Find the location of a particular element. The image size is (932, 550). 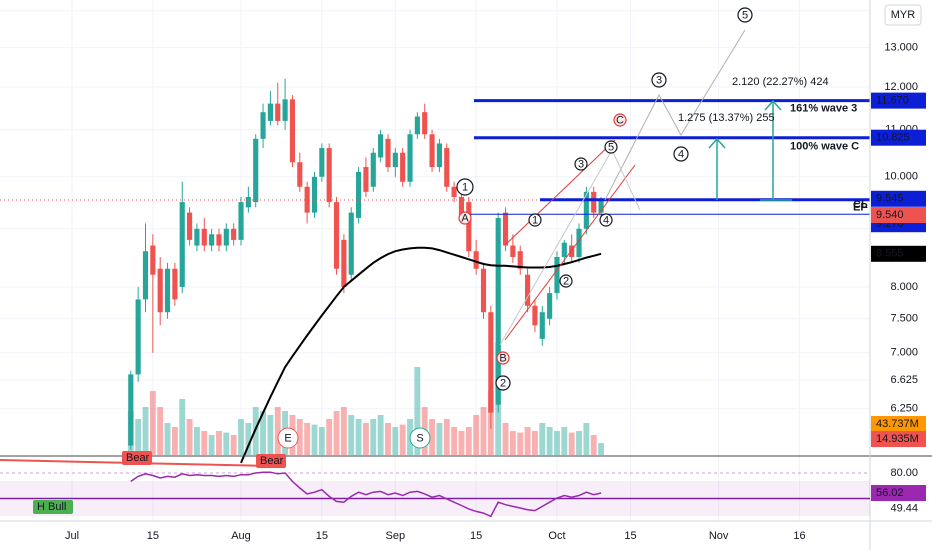

wave-label: C is located at coordinates (620, 120).